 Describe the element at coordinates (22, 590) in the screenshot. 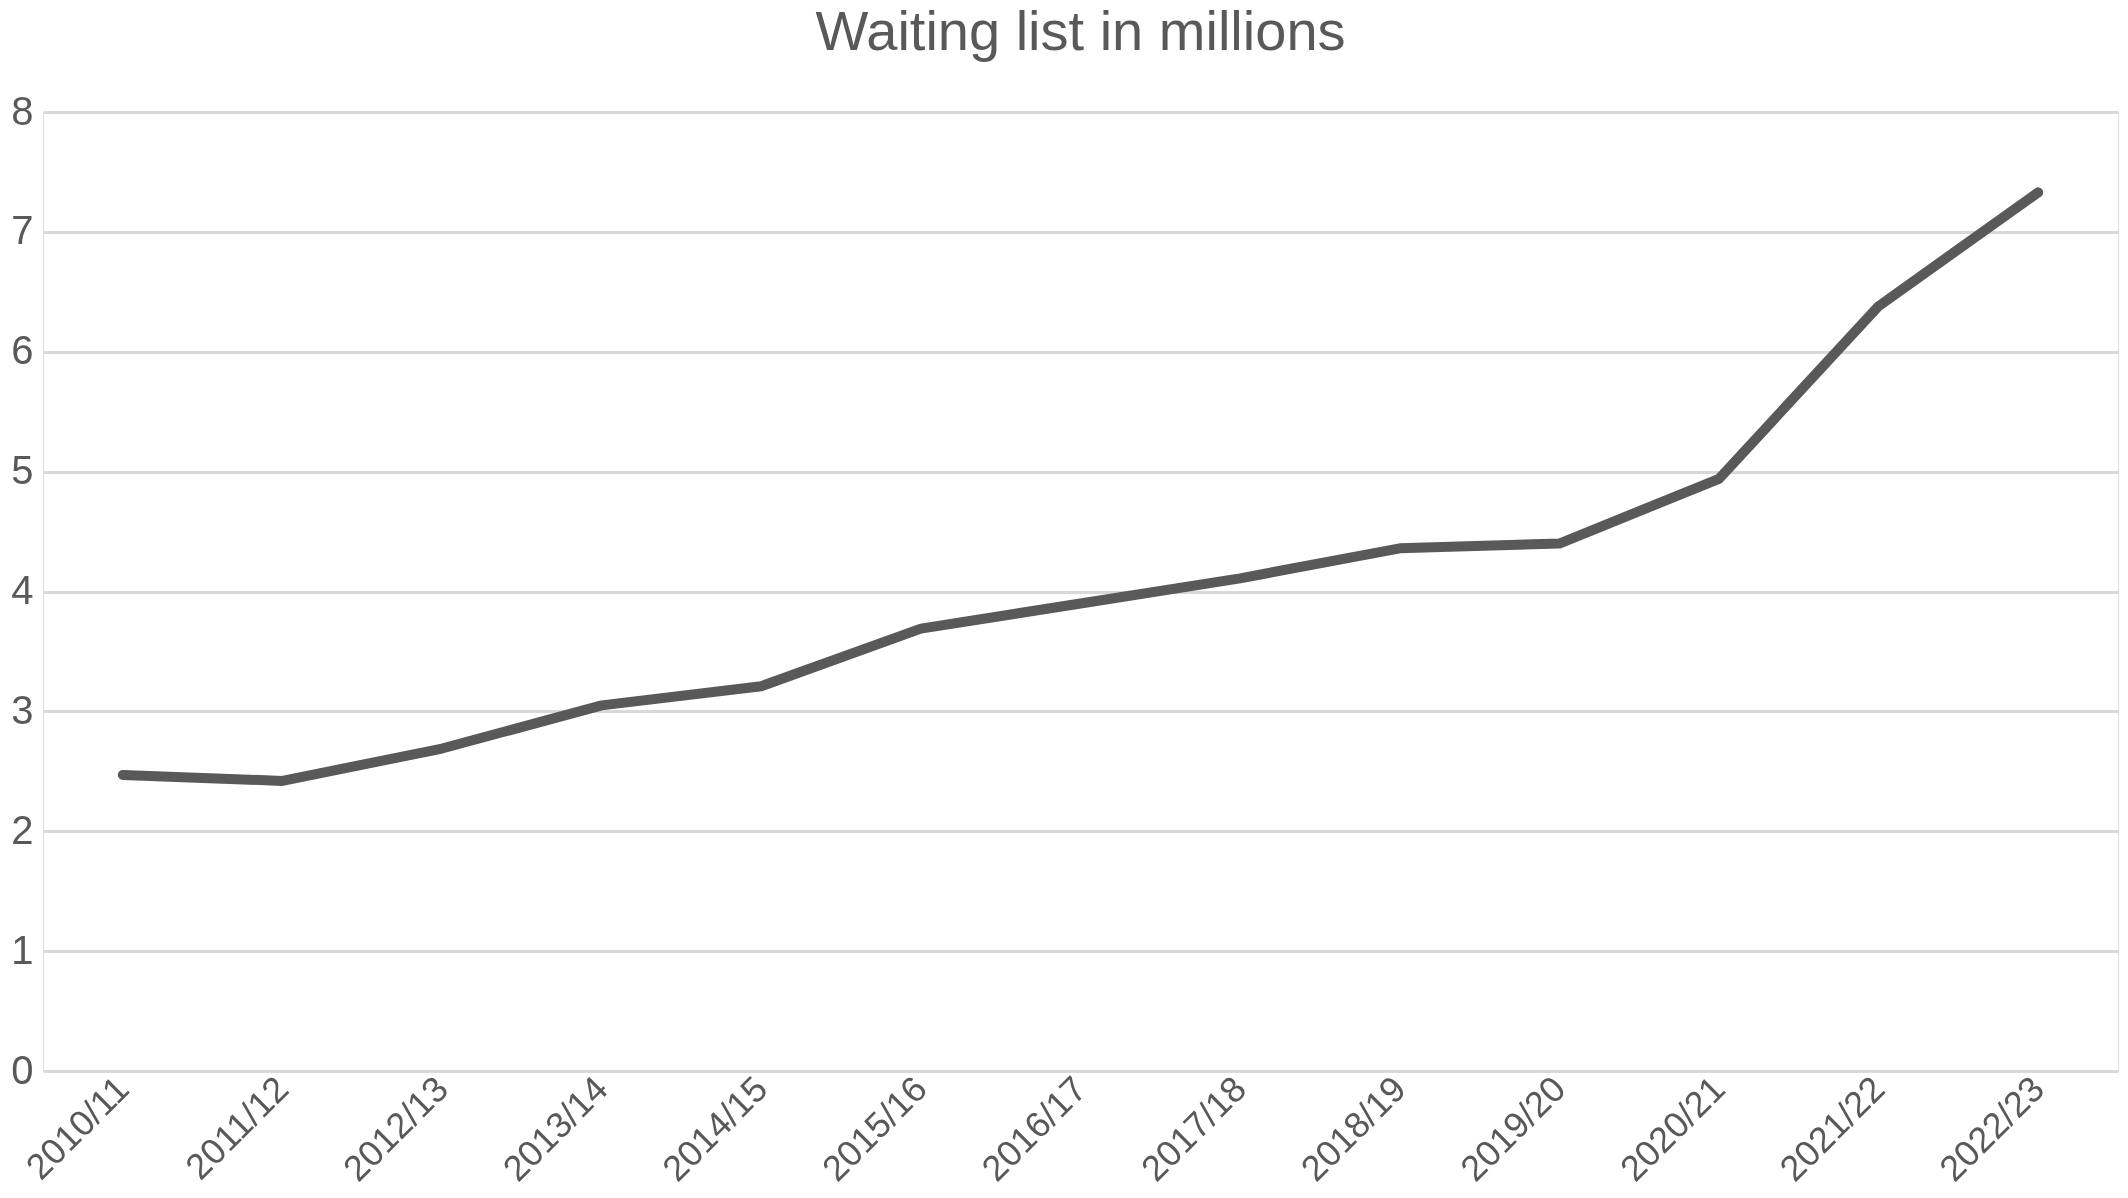

I see `y-tick-label: 4` at that location.